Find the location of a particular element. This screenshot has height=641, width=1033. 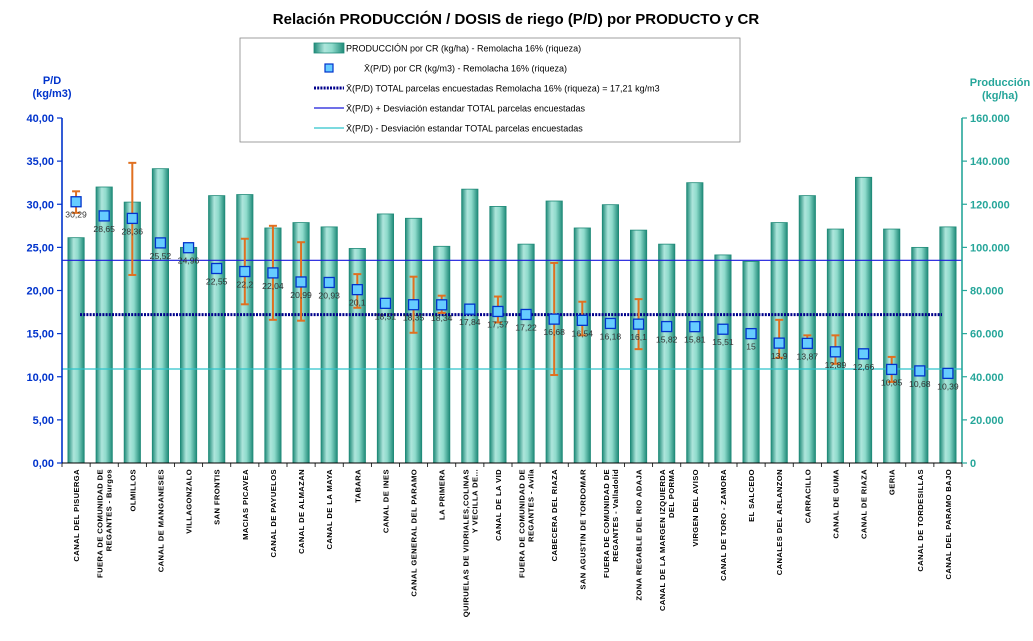

data-label: 18,34 is located at coordinates (442, 318).